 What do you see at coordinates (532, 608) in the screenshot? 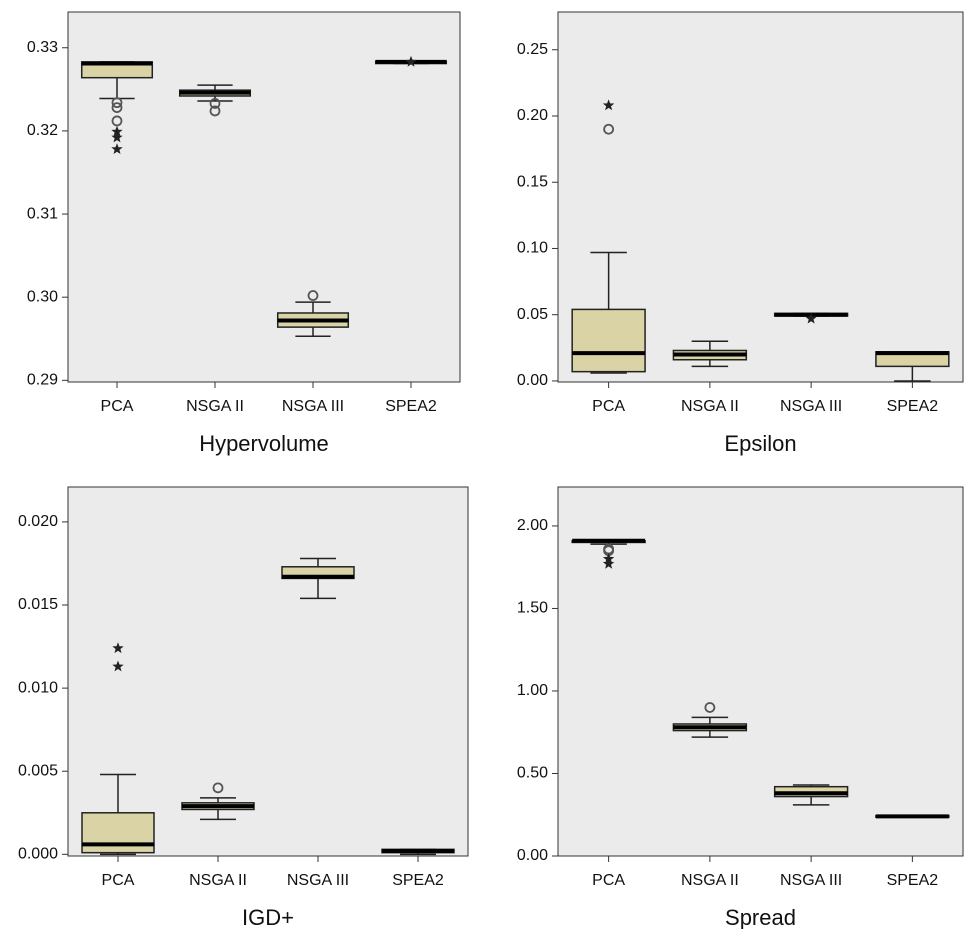
I see `y-tick-label: 1.50` at bounding box center [532, 608].